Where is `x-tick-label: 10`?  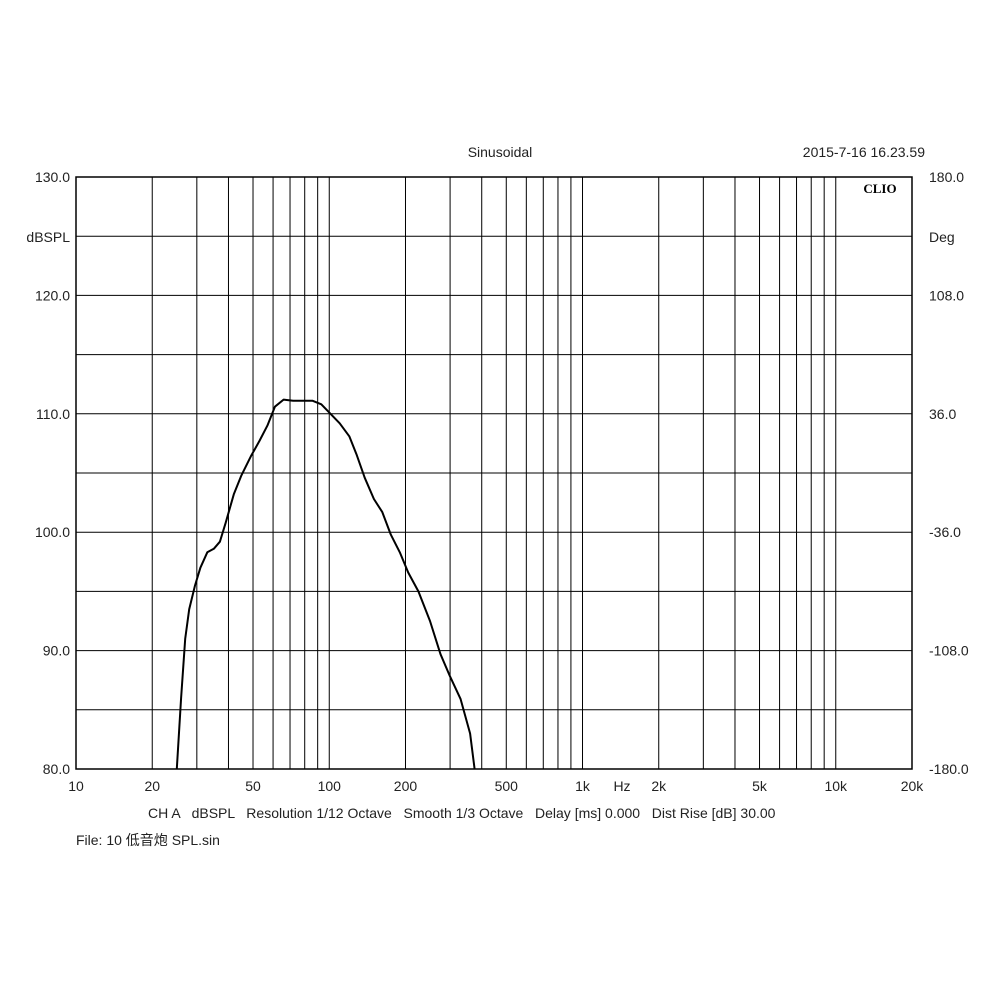 x-tick-label: 10 is located at coordinates (76, 786).